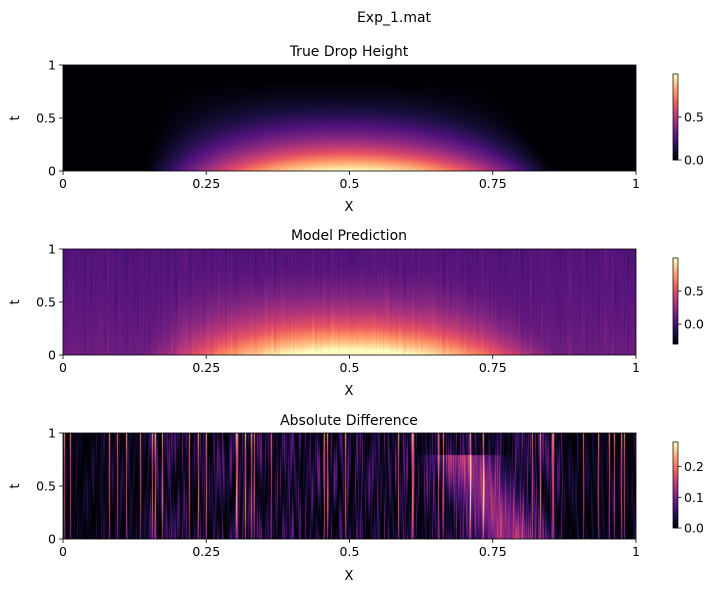  I want to click on colorbar-frame, so click(675, 485).